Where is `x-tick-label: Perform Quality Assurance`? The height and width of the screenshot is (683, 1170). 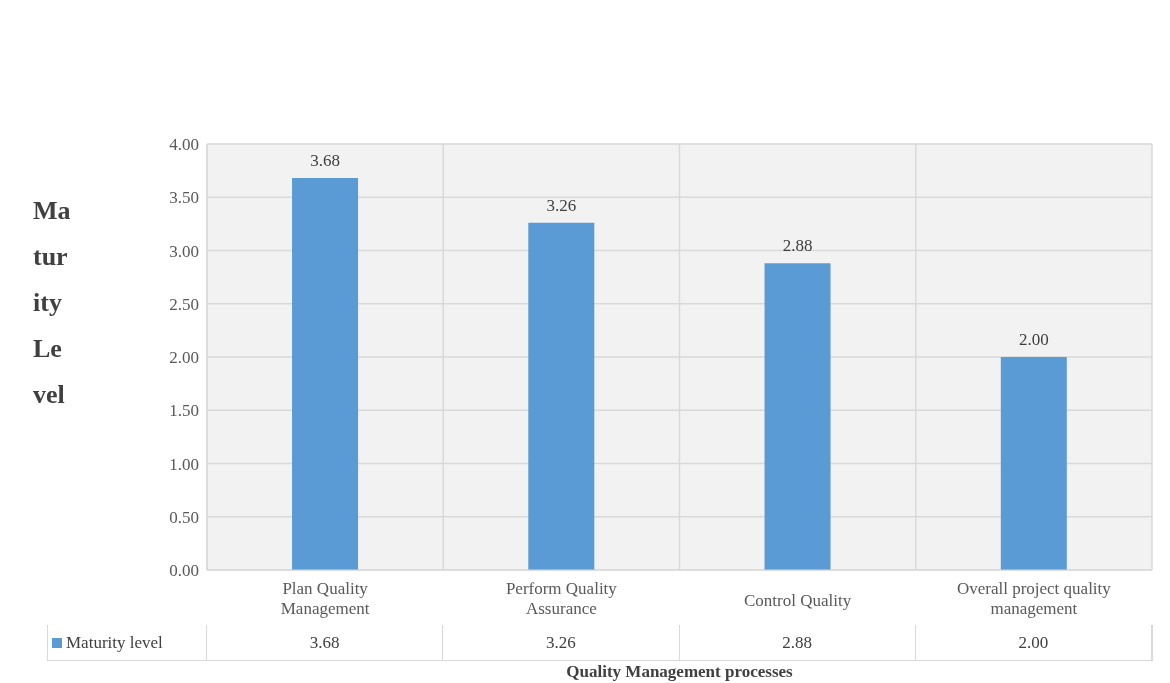
x-tick-label: Perform Quality Assurance is located at coordinates (561, 598).